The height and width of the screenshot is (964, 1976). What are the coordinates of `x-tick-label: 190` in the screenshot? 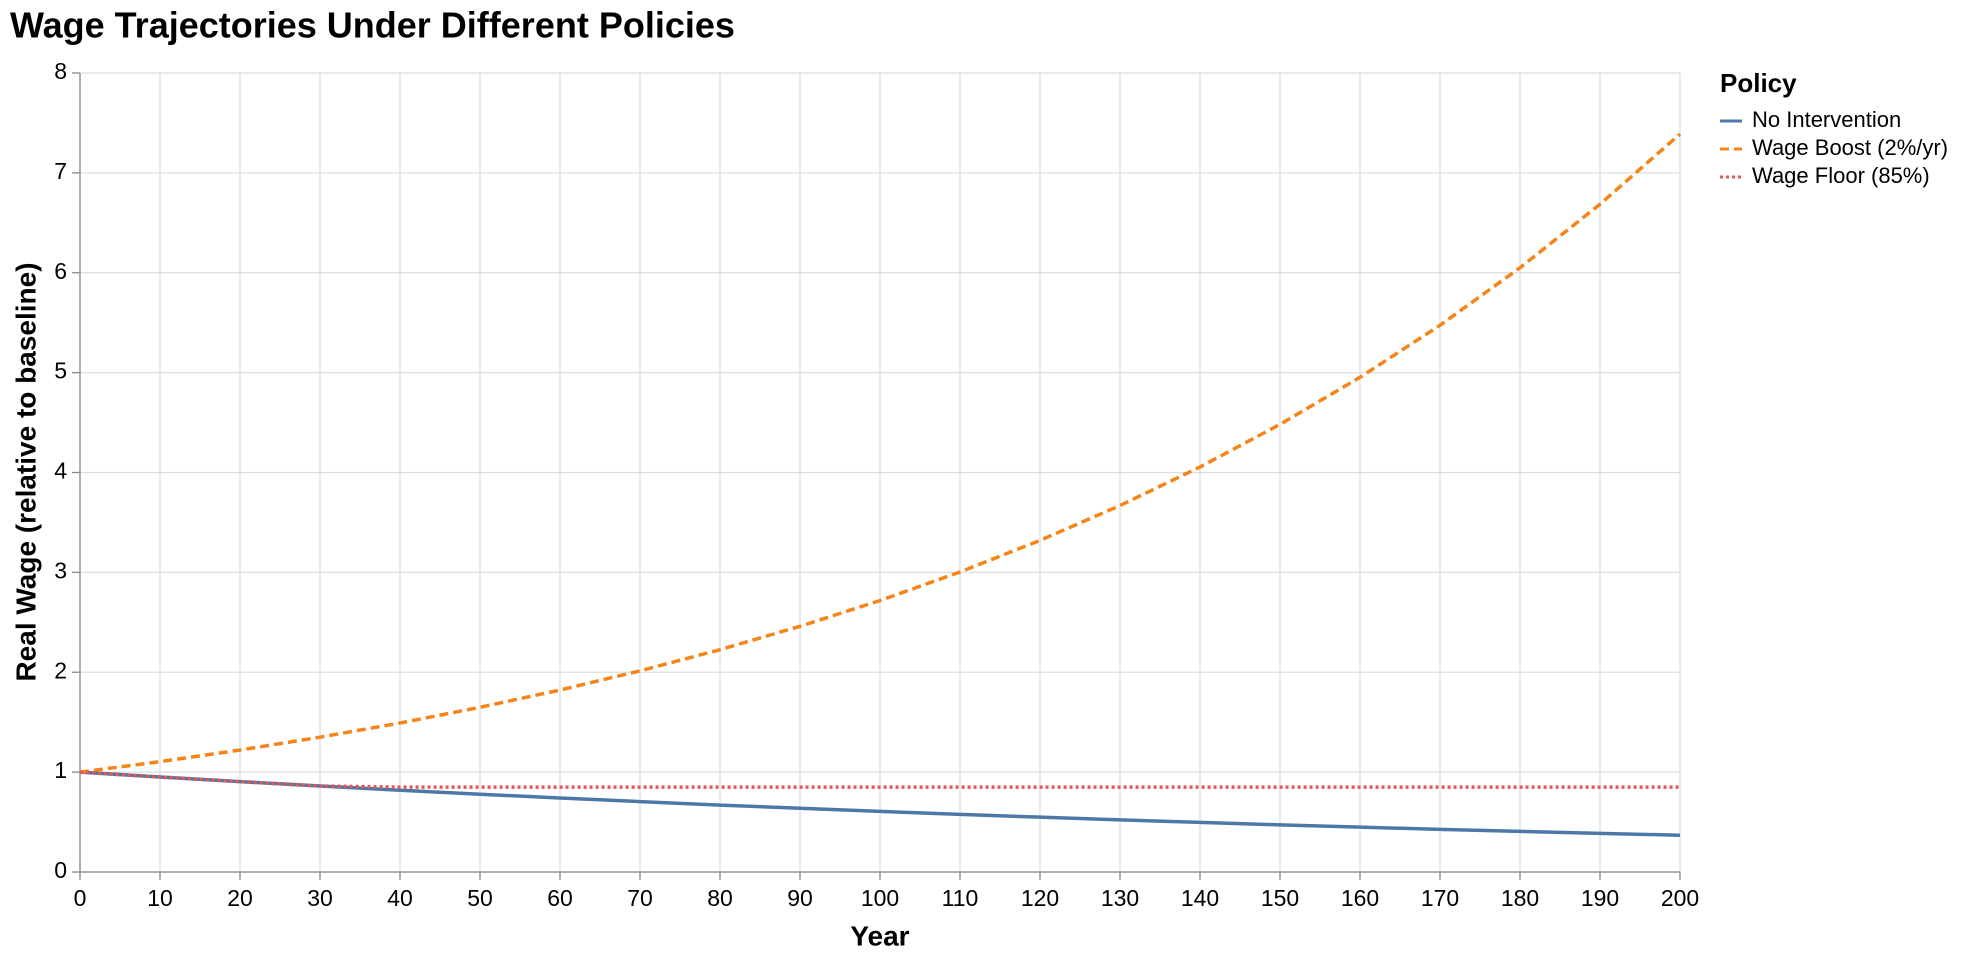 It's located at (1600, 898).